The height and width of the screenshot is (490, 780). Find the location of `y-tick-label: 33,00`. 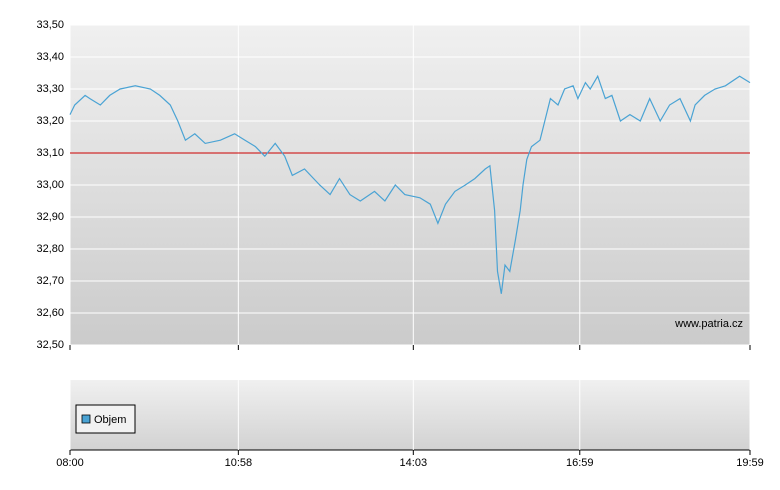

y-tick-label: 33,00 is located at coordinates (50, 185).